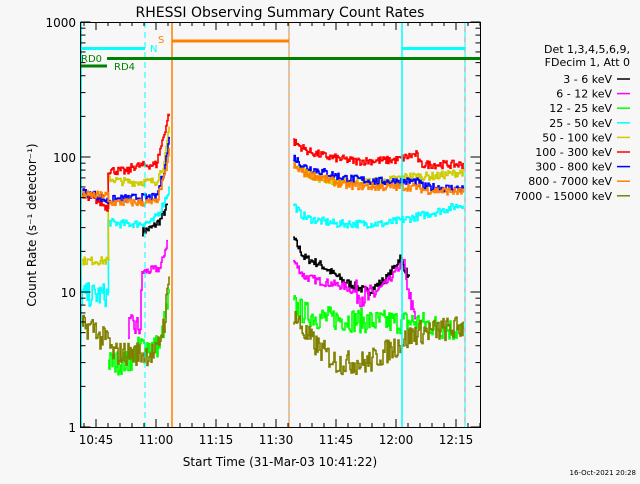 The height and width of the screenshot is (484, 640). Describe the element at coordinates (216, 440) in the screenshot. I see `x-tick-label: 11:15` at that location.